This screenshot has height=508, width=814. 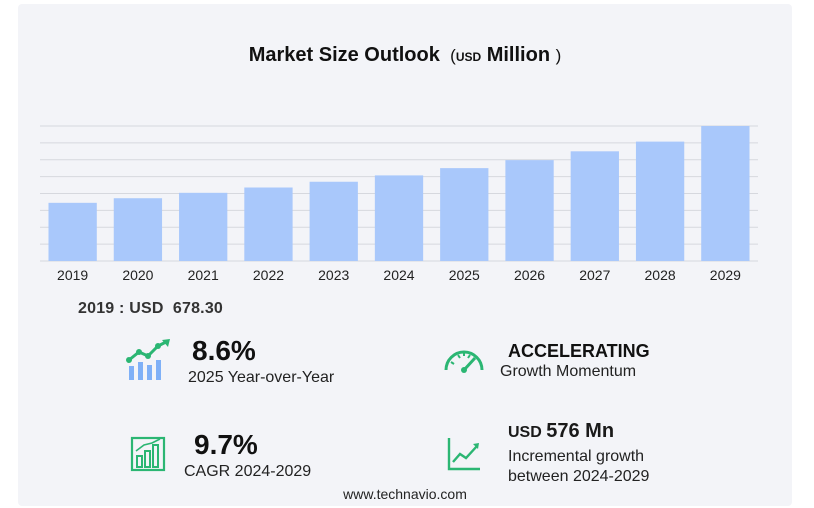 I want to click on kpi-incremental-label-1: Incremental growth, so click(x=576, y=456).